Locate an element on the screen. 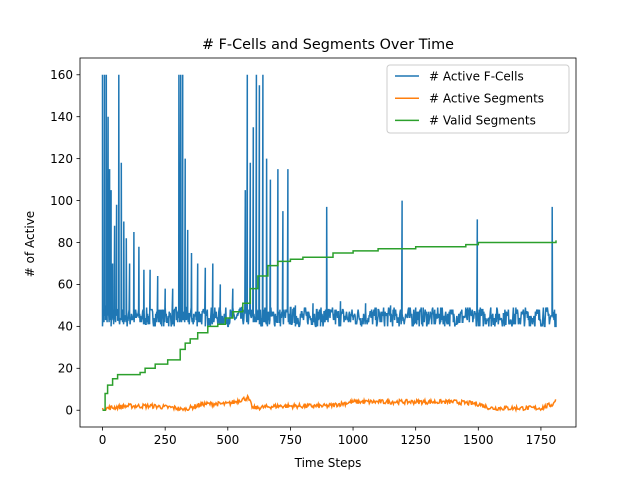  legend-label: # Active Segments is located at coordinates (486, 99).